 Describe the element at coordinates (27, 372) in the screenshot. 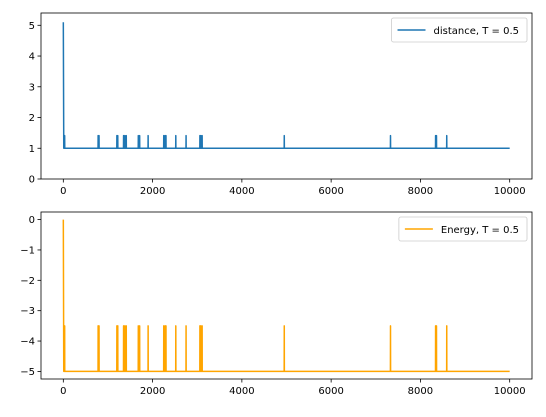

I see `y-tick-label: −5` at that location.